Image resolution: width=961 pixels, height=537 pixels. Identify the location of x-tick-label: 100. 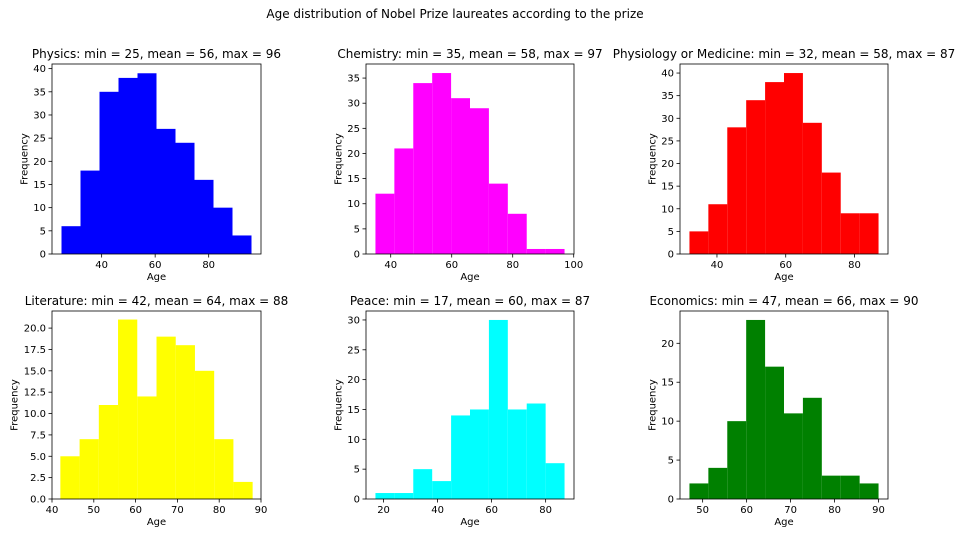
(573, 265).